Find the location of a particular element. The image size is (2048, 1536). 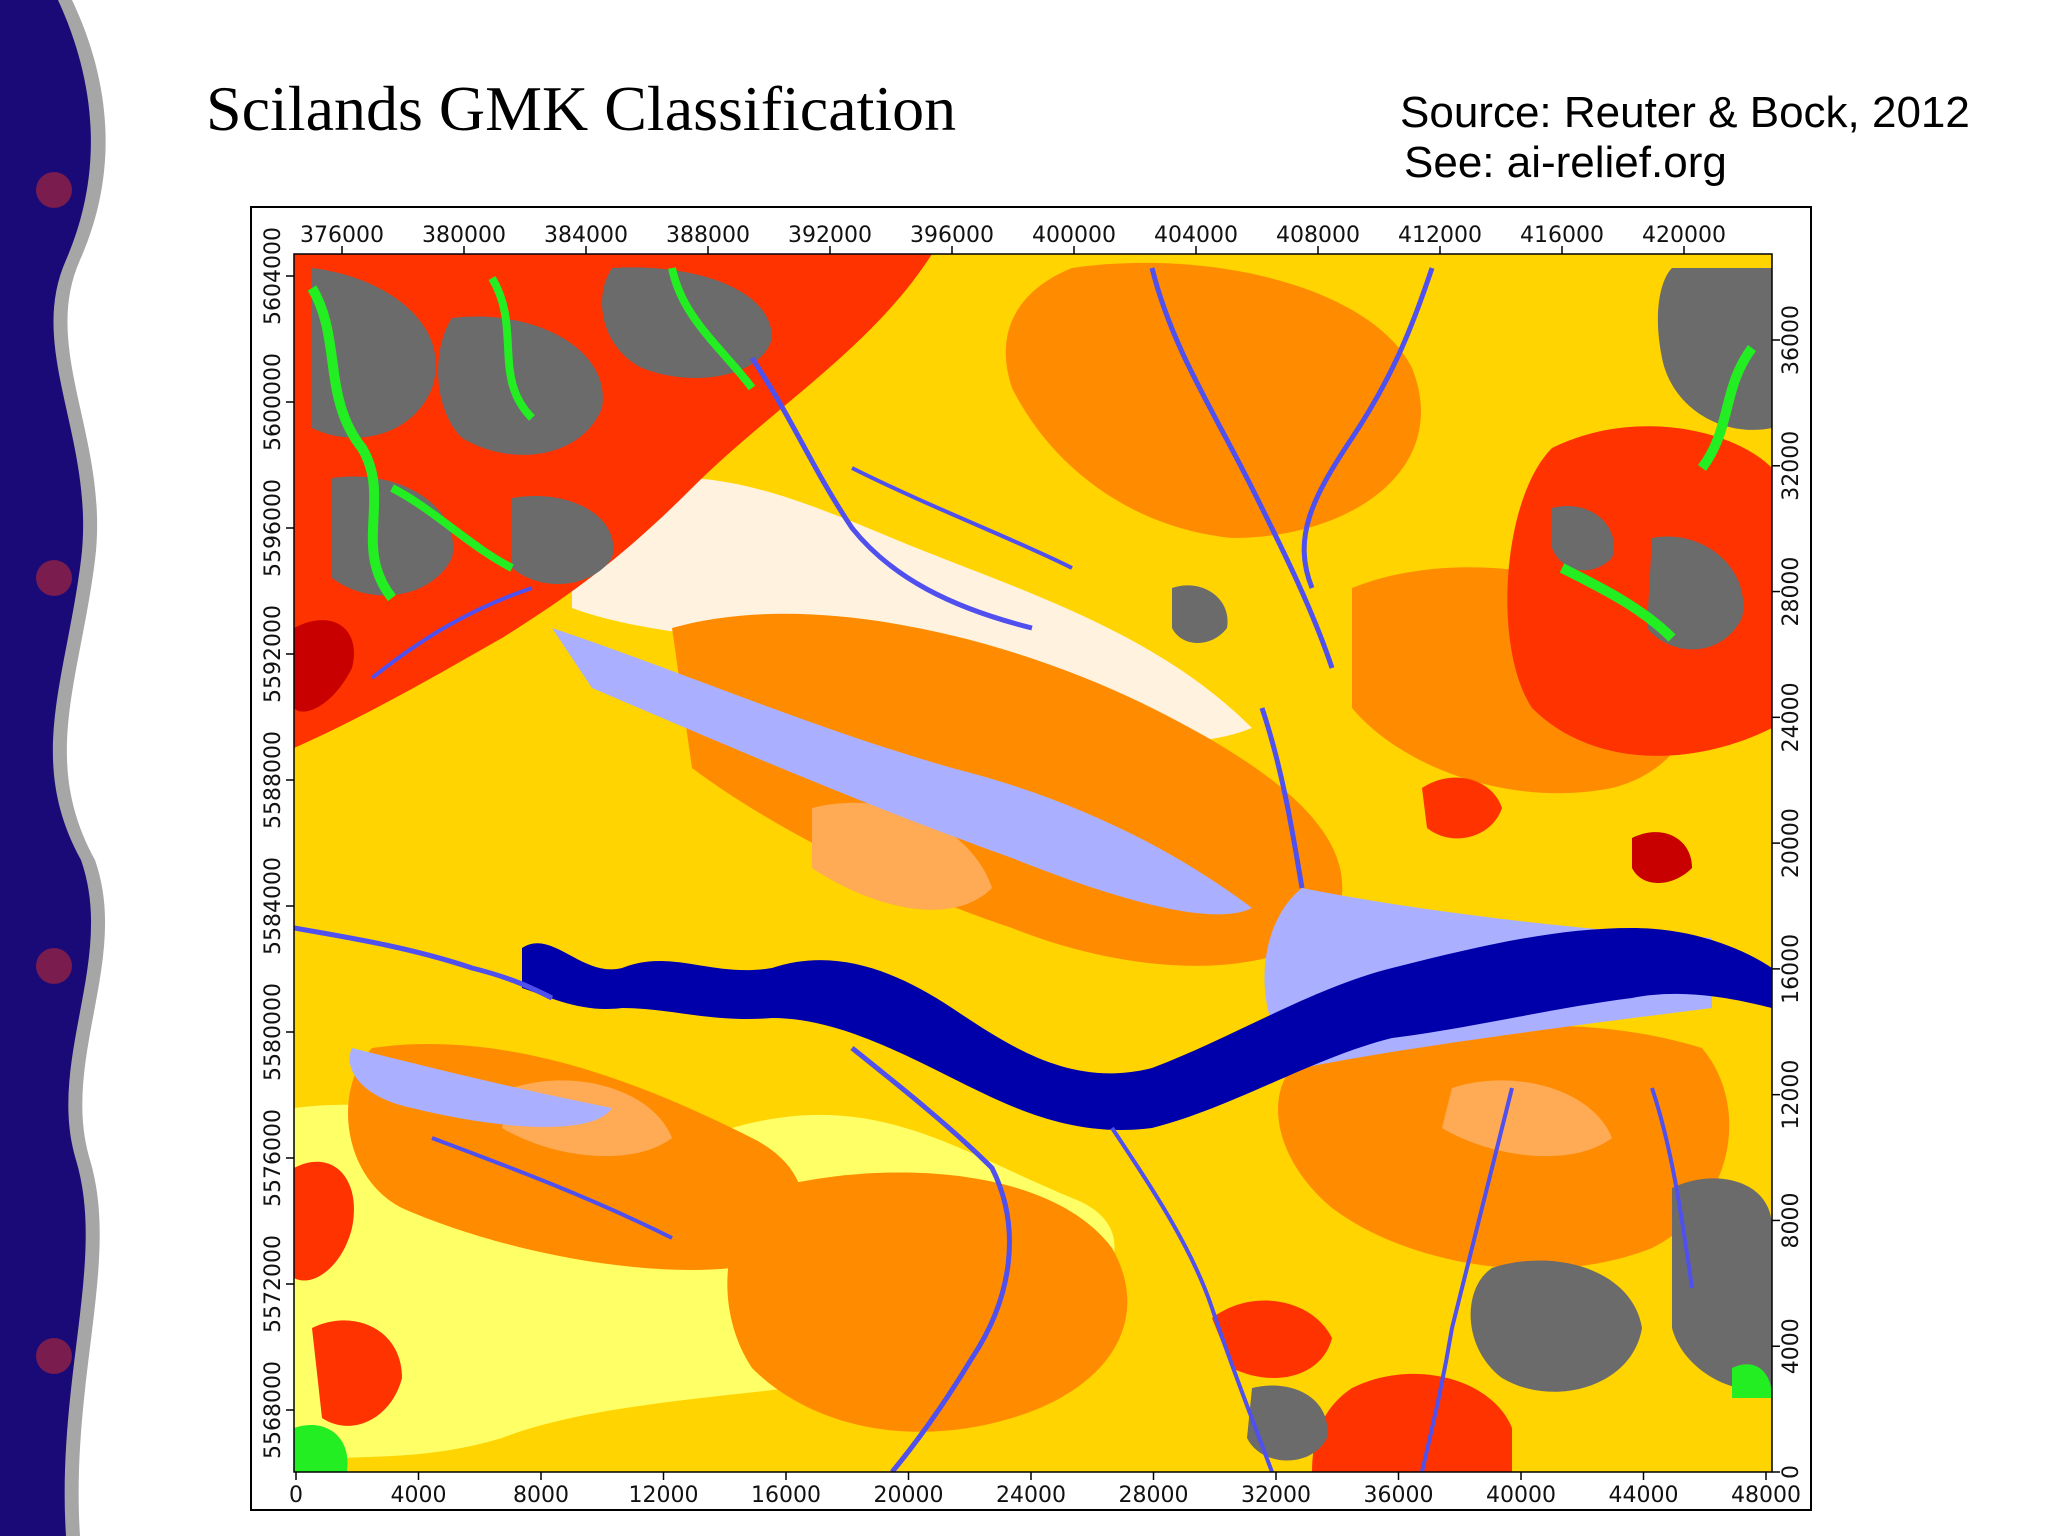

y-left-tick-label: 5568000 is located at coordinates (273, 1410).